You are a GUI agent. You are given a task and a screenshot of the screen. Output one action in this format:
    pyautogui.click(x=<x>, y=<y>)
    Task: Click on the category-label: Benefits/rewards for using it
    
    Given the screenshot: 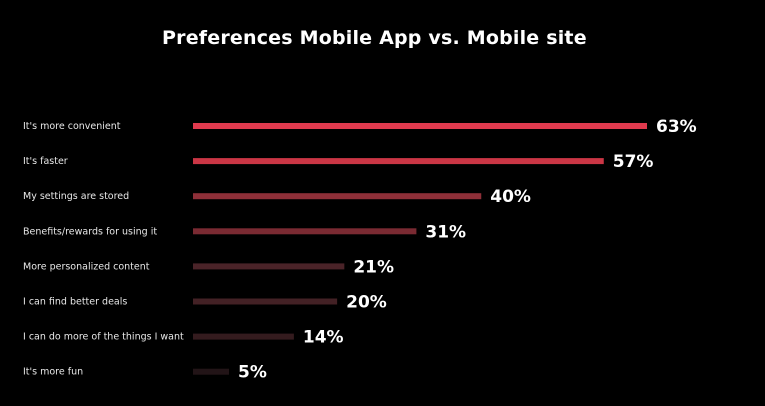 What is the action you would take?
    pyautogui.click(x=90, y=231)
    